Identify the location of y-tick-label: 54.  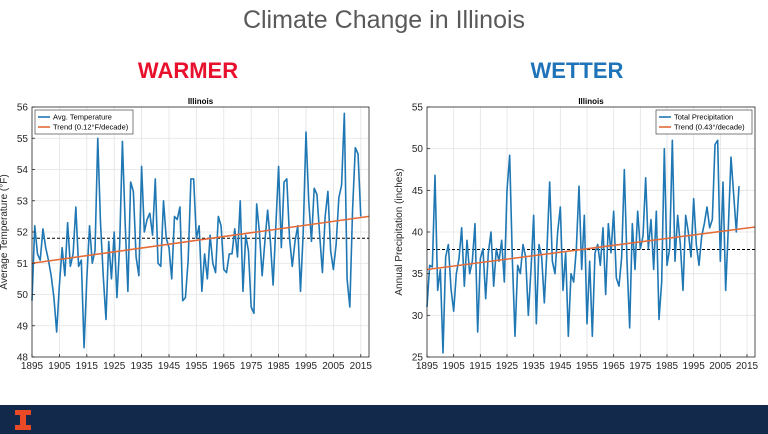
(23, 170).